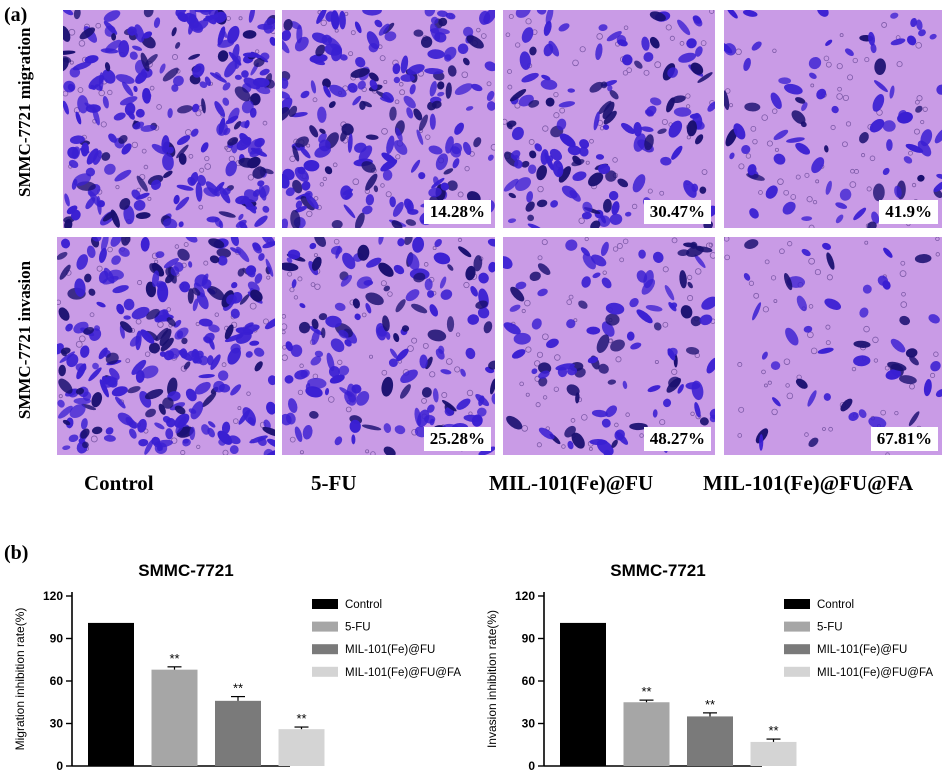 Image resolution: width=945 pixels, height=774 pixels. What do you see at coordinates (904, 439) in the screenshot?
I see `percentage-label: 67.81%` at bounding box center [904, 439].